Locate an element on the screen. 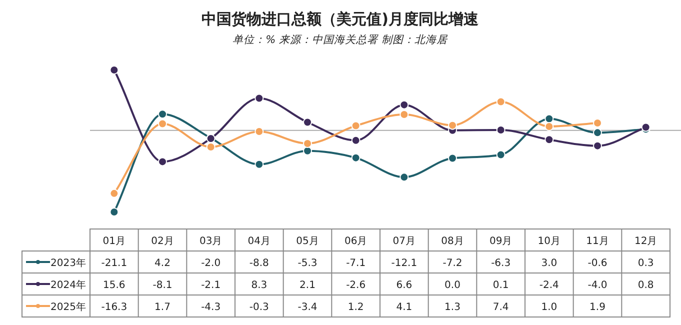  data-label: -4.3 is located at coordinates (211, 307).